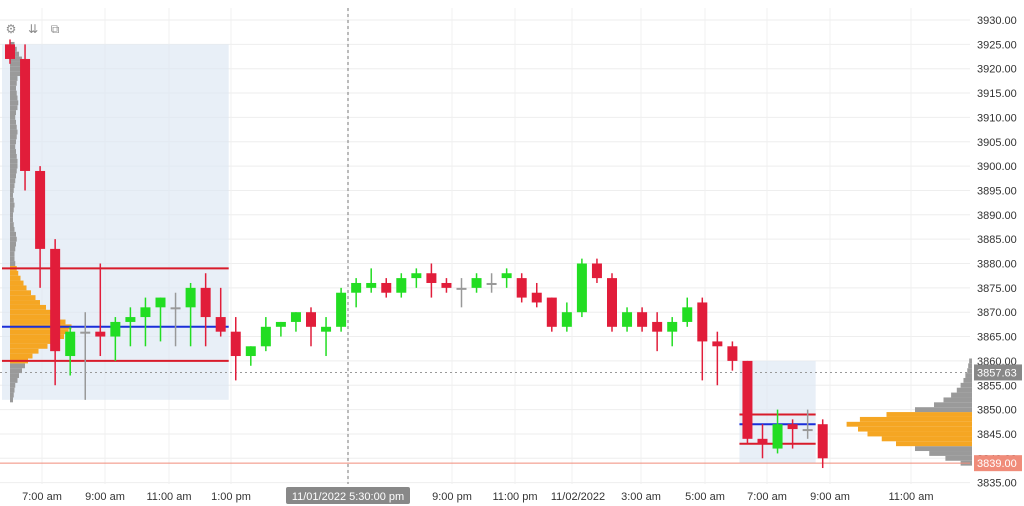  Describe the element at coordinates (997, 143) in the screenshot. I see `y-tick-label: 3905.00` at that location.